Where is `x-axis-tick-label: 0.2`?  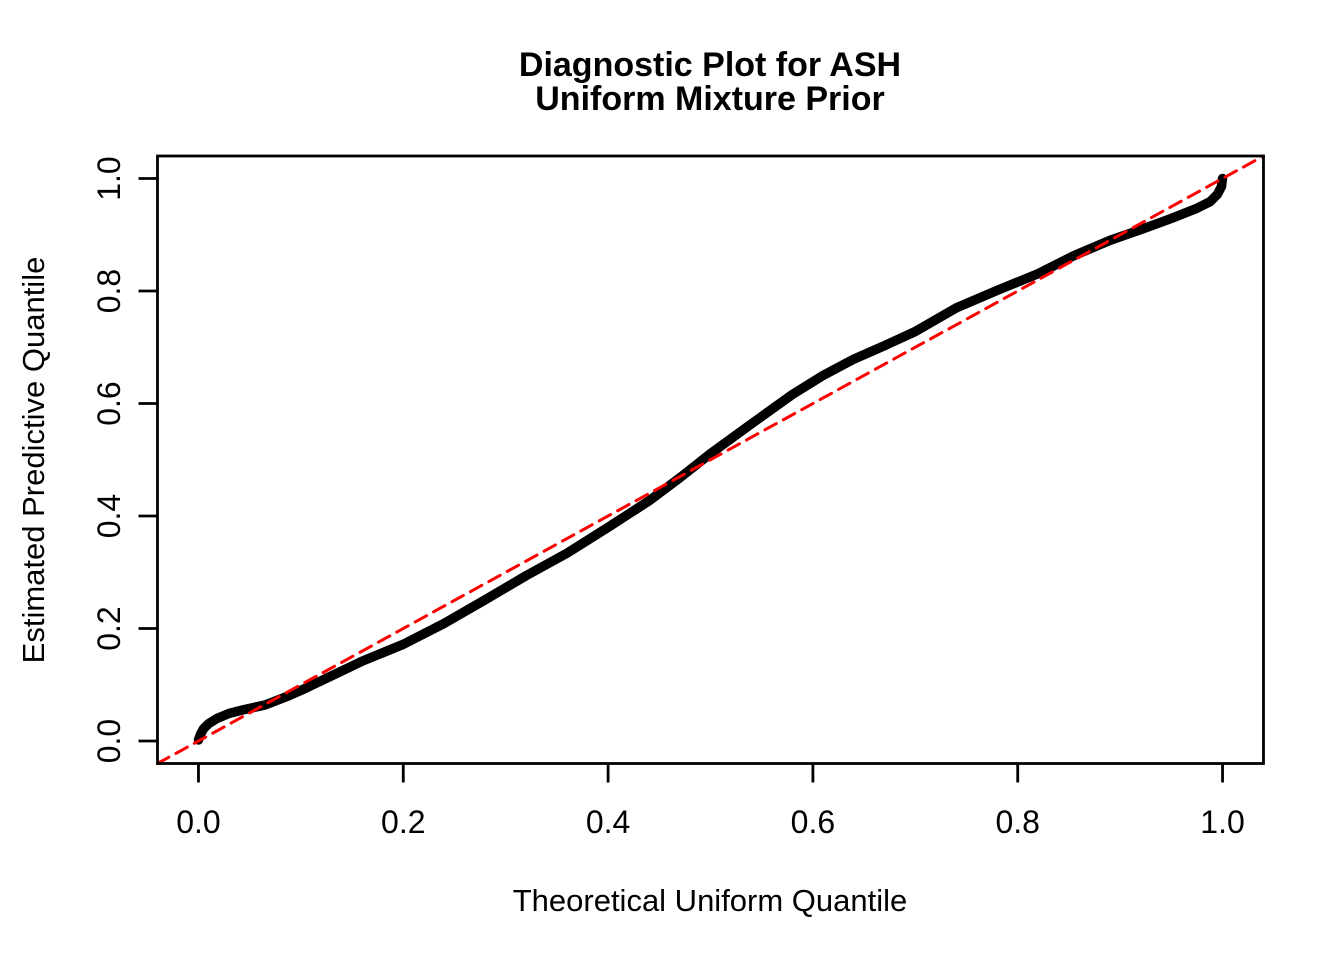 x-axis-tick-label: 0.2 is located at coordinates (403, 822).